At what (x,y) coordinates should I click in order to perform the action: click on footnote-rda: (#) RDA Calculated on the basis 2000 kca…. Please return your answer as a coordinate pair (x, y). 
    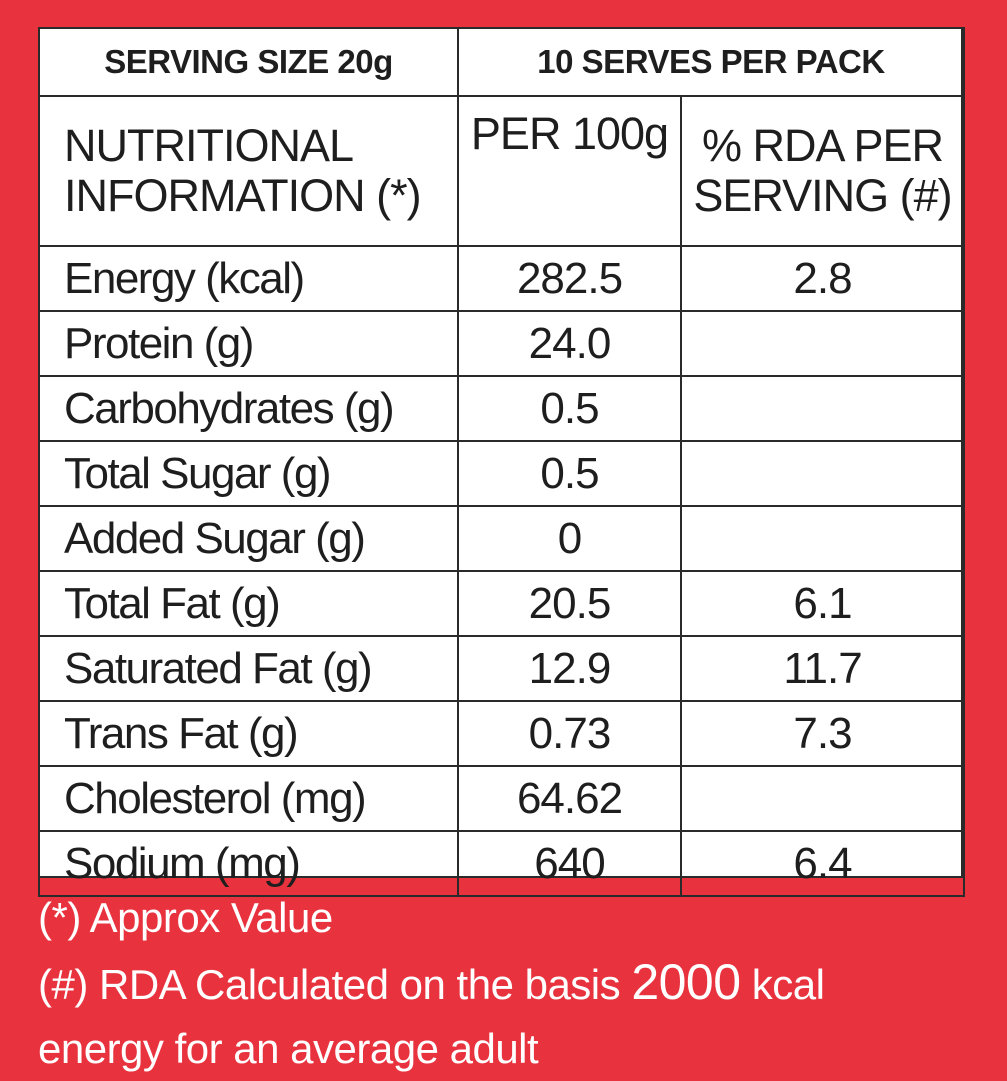
    Looking at the image, I should click on (508, 983).